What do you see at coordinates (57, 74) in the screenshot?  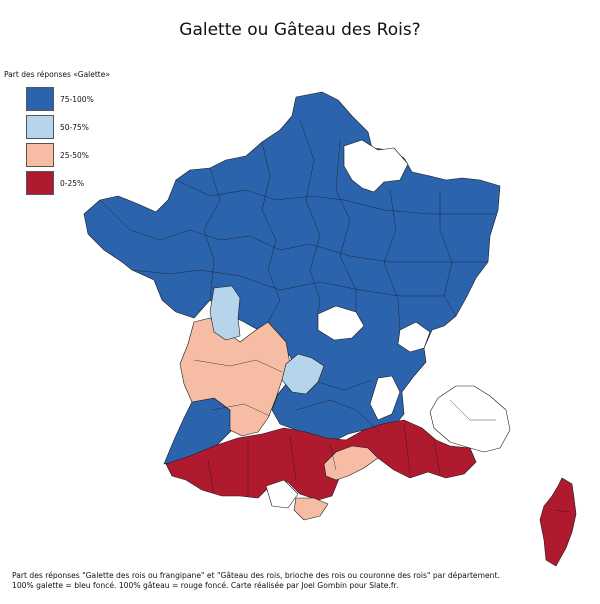 I see `legend-title: Part des réponses «Galette»` at bounding box center [57, 74].